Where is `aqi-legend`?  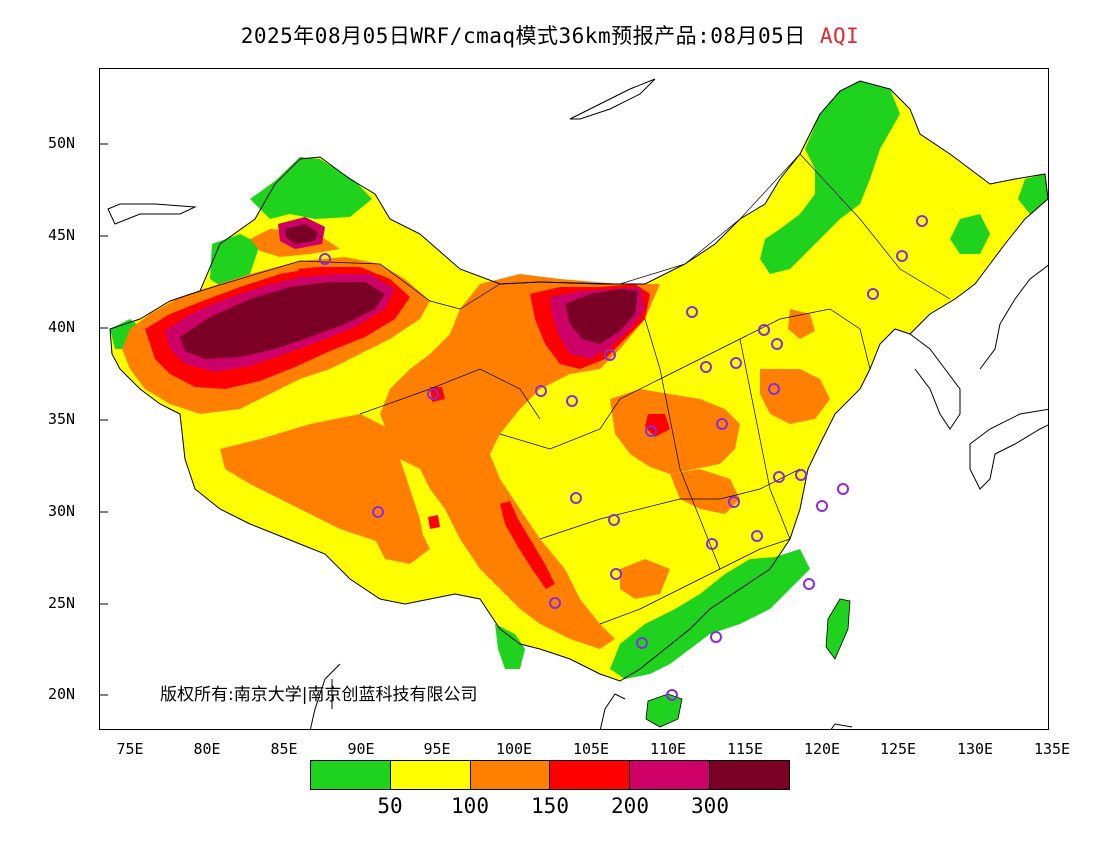
aqi-legend is located at coordinates (550, 775).